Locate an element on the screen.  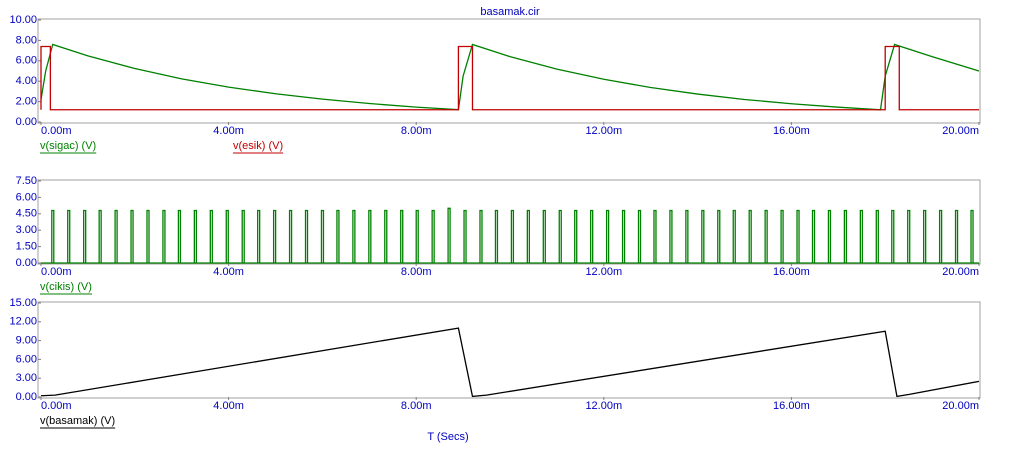
chart-title: basamak.cir is located at coordinates (510, 12).